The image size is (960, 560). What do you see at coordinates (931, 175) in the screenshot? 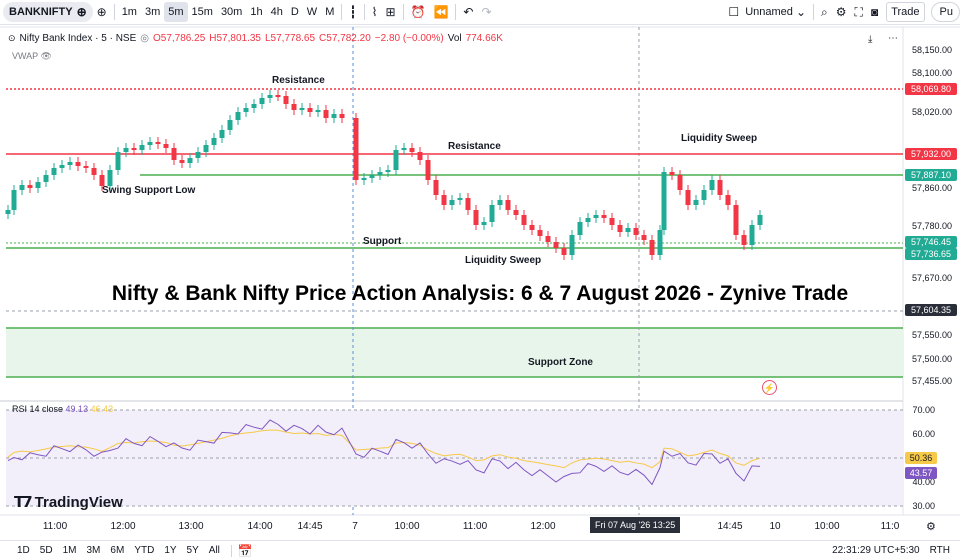
I see `price-label-support: 57,887.10` at bounding box center [931, 175].